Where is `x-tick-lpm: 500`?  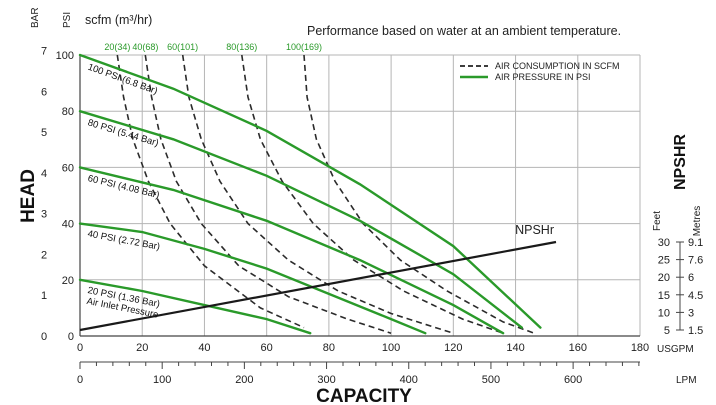
x-tick-lpm: 500 is located at coordinates (491, 380).